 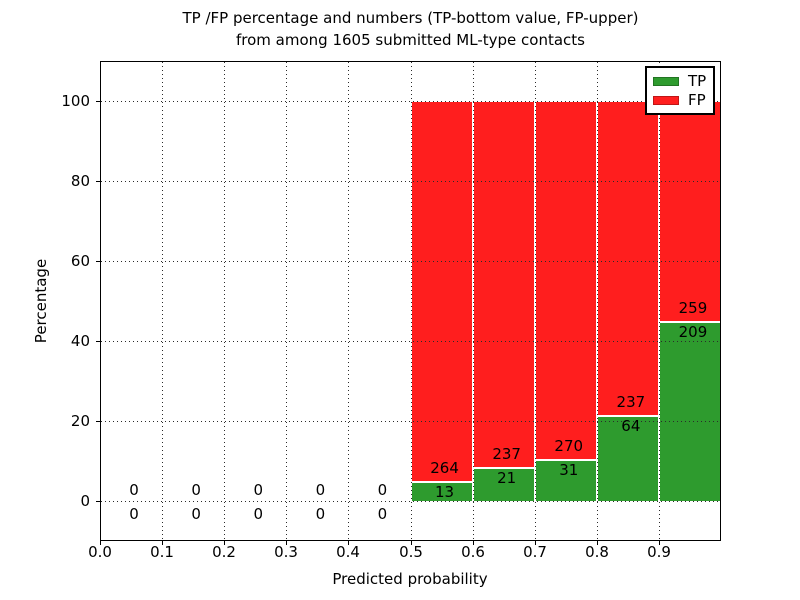 What do you see at coordinates (162, 552) in the screenshot?
I see `x-tick-label: 0.1` at bounding box center [162, 552].